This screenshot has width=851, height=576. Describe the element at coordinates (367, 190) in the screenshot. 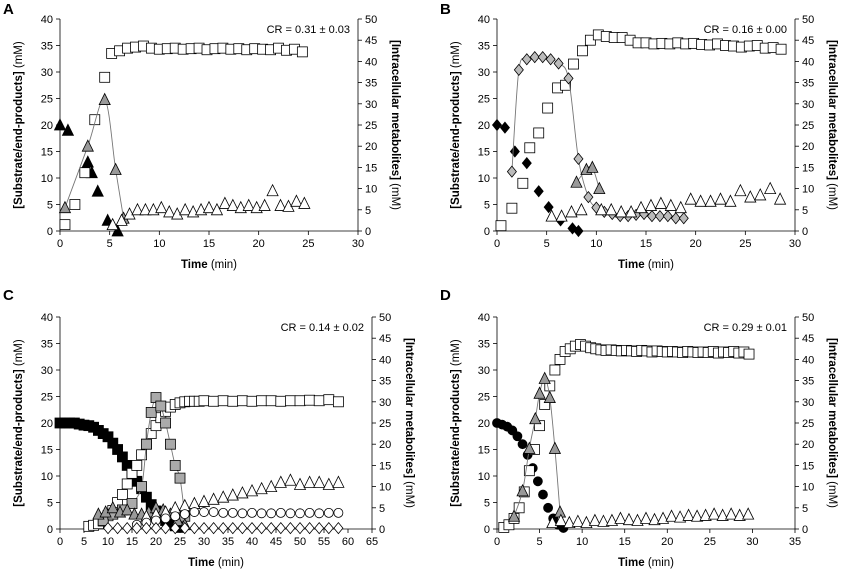

I see `y-right-tick: 10` at that location.